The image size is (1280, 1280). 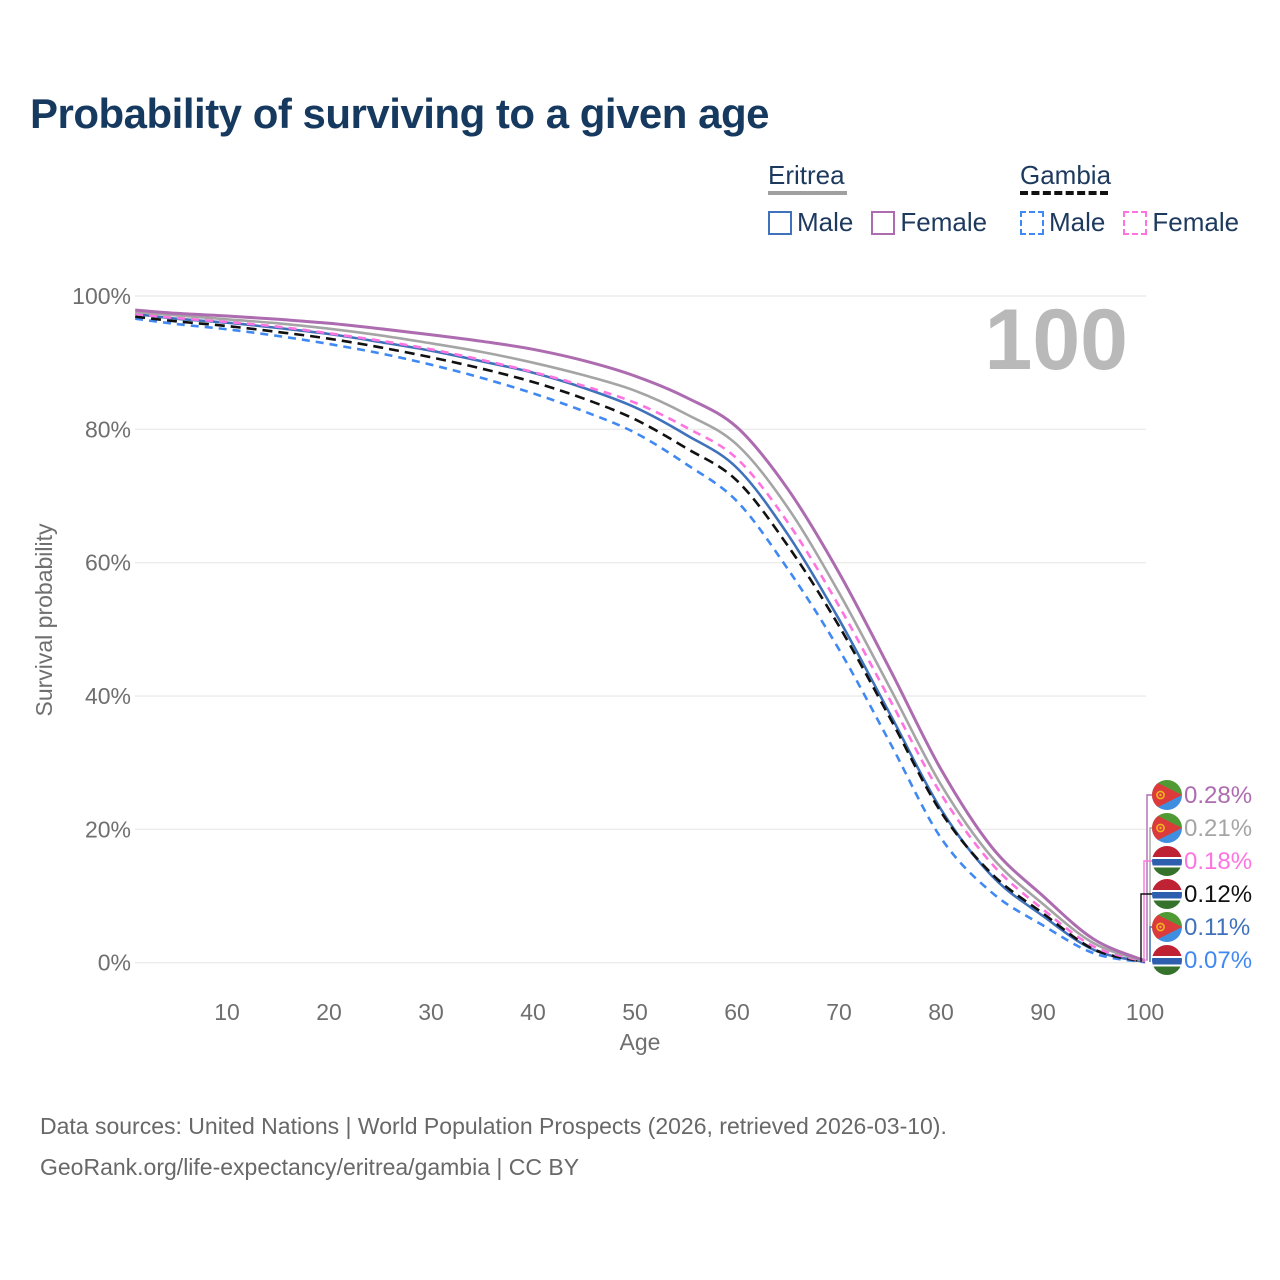 What do you see at coordinates (640, 201) in the screenshot?
I see `legend: Eritrea Male Female Gambia Male` at bounding box center [640, 201].